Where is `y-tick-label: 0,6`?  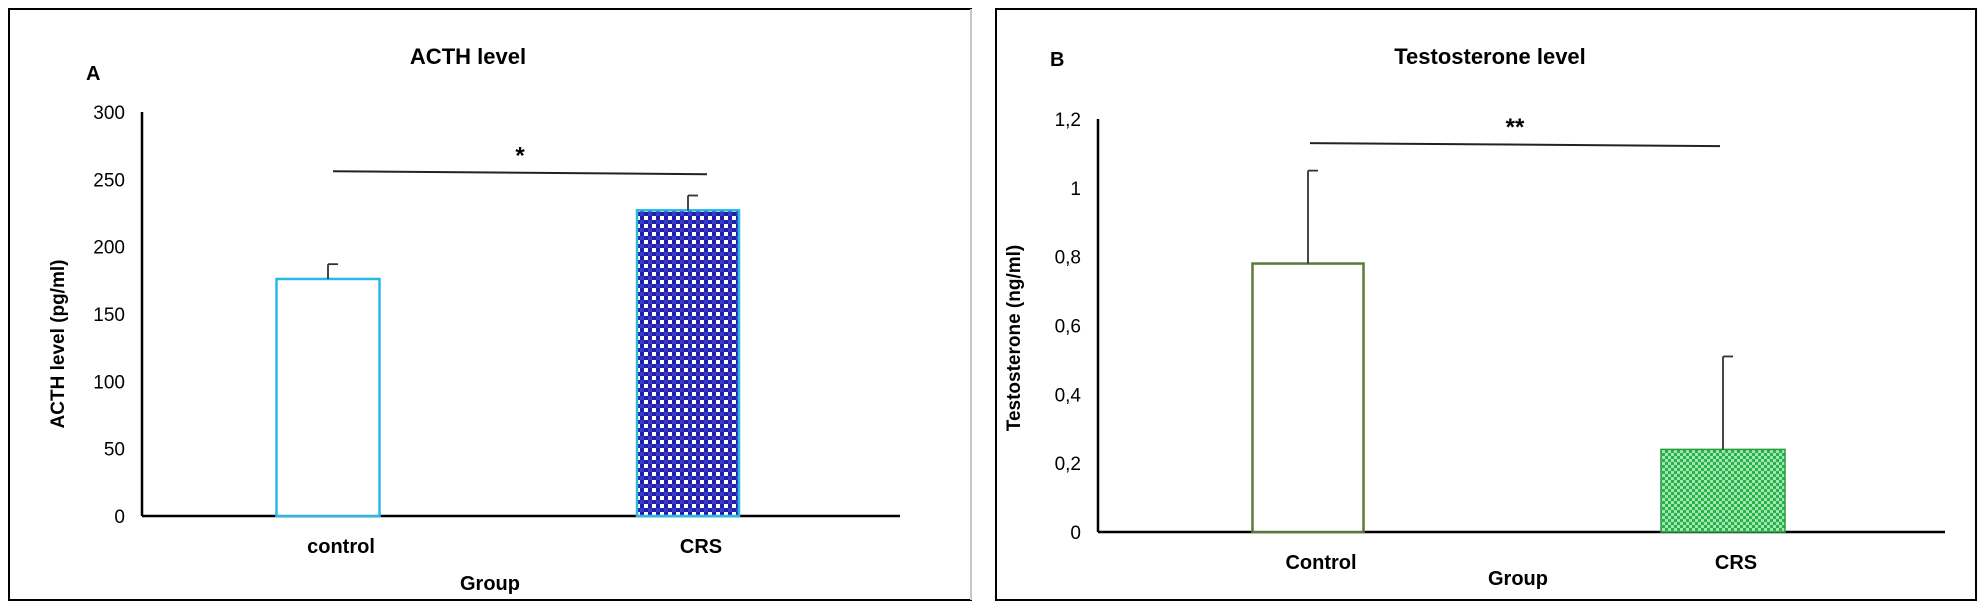
y-tick-label: 0,6 is located at coordinates (1068, 327).